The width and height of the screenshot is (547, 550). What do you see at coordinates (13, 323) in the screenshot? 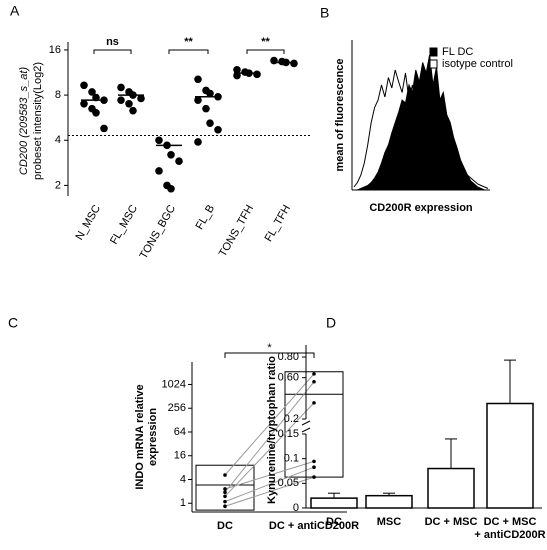
I see `panel-letter: C` at bounding box center [13, 323].